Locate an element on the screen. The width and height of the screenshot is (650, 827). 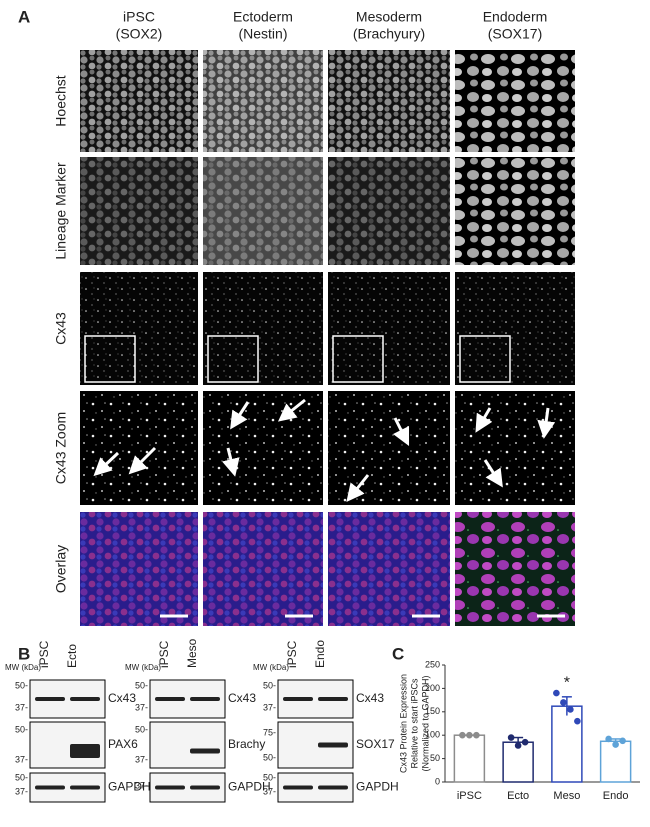
x-tick-label: Ecto is located at coordinates (518, 796).